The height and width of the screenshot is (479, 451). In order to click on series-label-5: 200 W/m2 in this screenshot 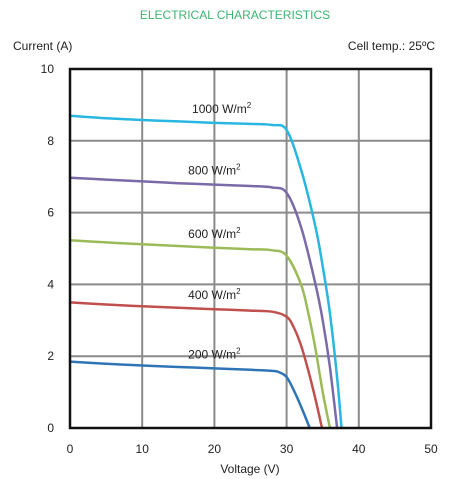, I will do `click(214, 353)`.